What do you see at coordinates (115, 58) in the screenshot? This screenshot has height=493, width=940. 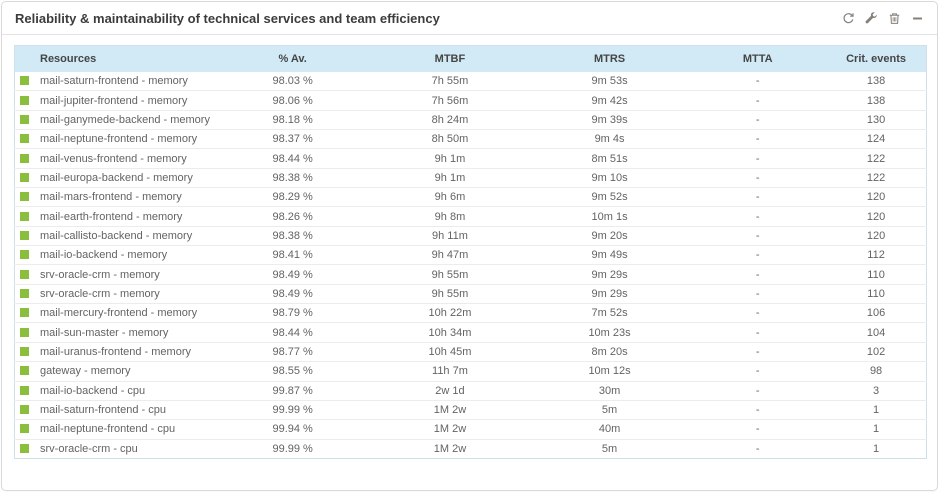 I see `column-header-resources: Resources` at bounding box center [115, 58].